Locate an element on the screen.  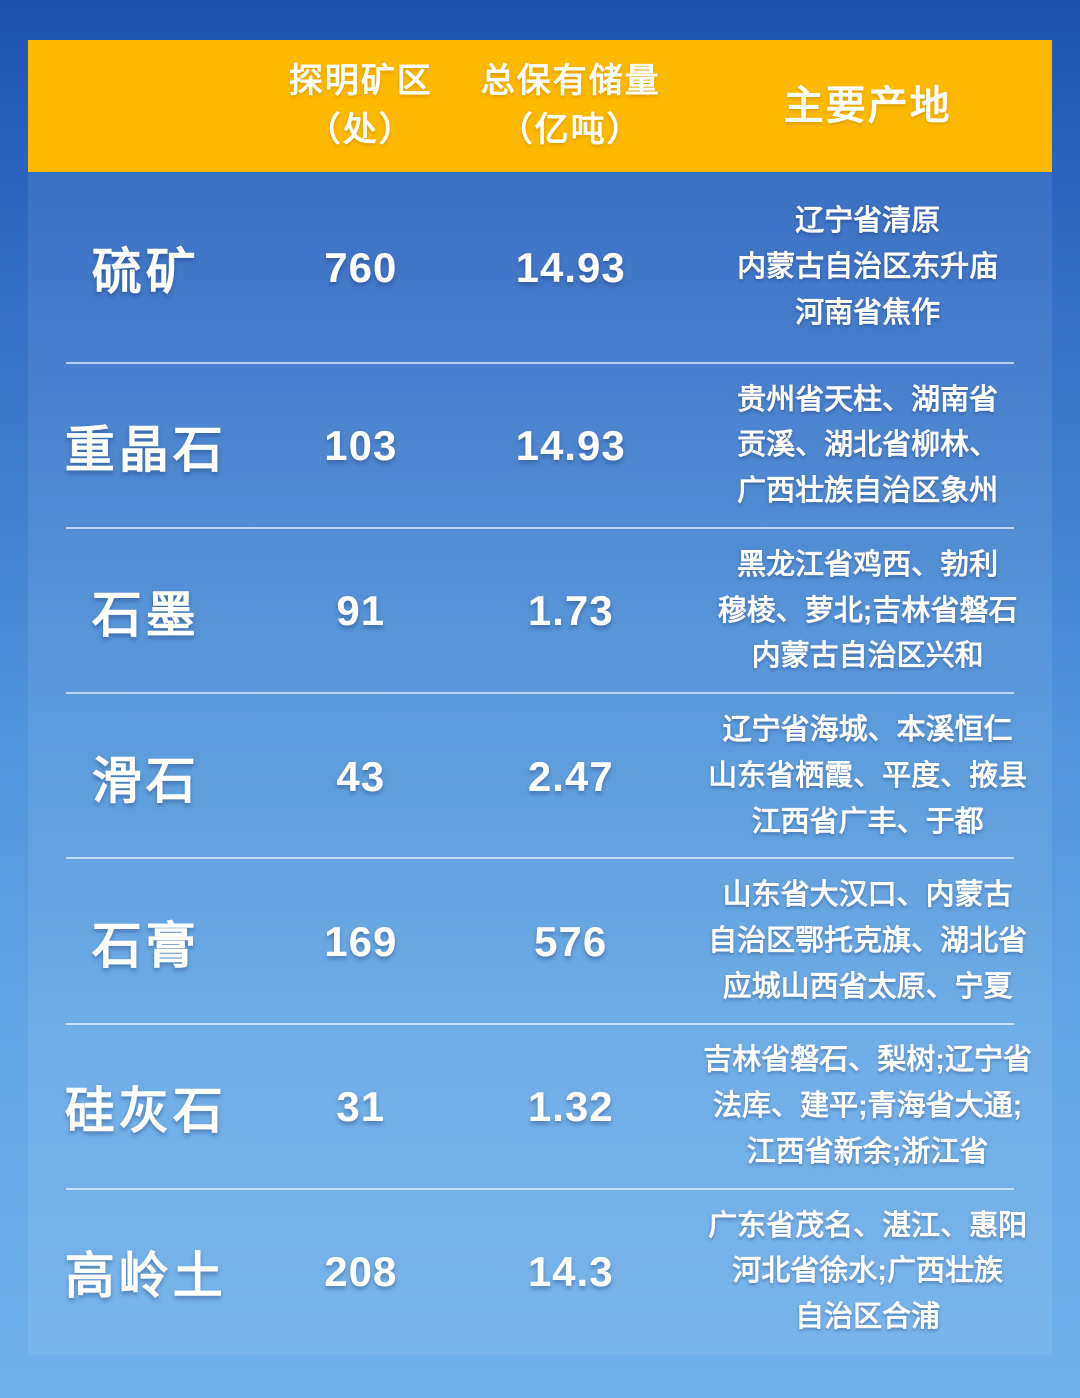
header-reserves-line1: 总保有储量 is located at coordinates (570, 80).